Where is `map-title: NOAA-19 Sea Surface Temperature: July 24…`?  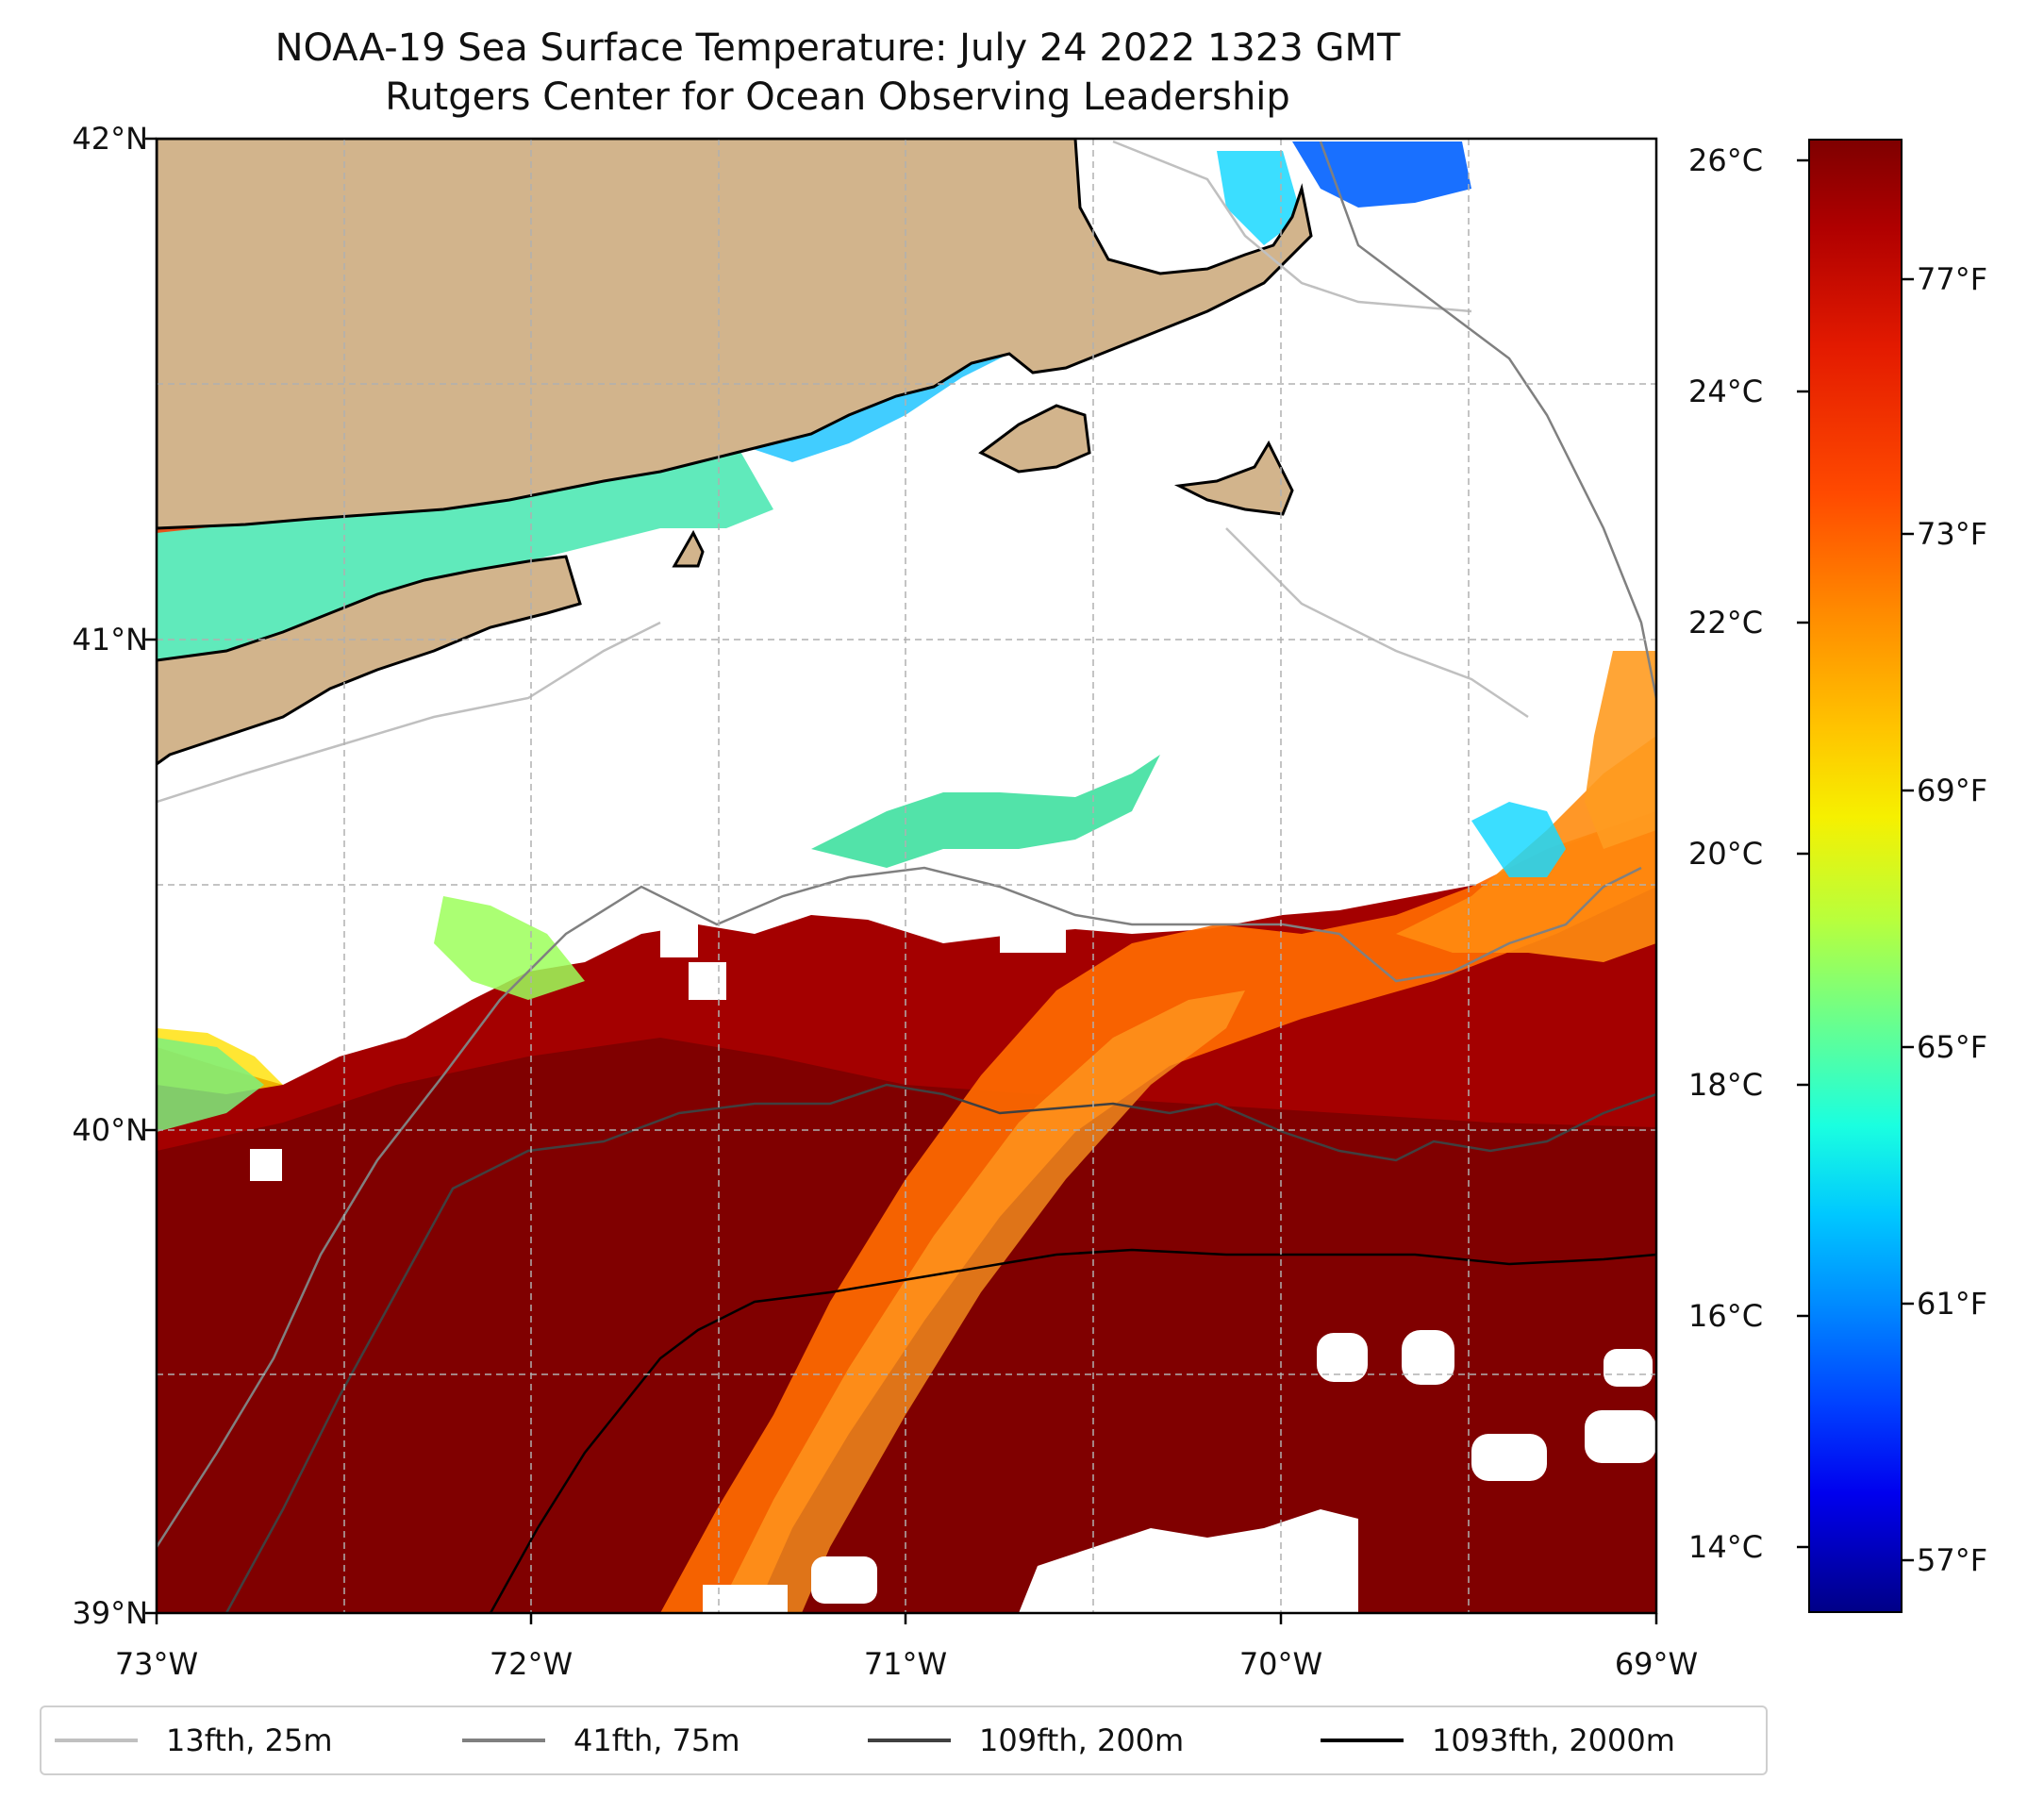 map-title: NOAA-19 Sea Surface Temperature: July 24… is located at coordinates (837, 48).